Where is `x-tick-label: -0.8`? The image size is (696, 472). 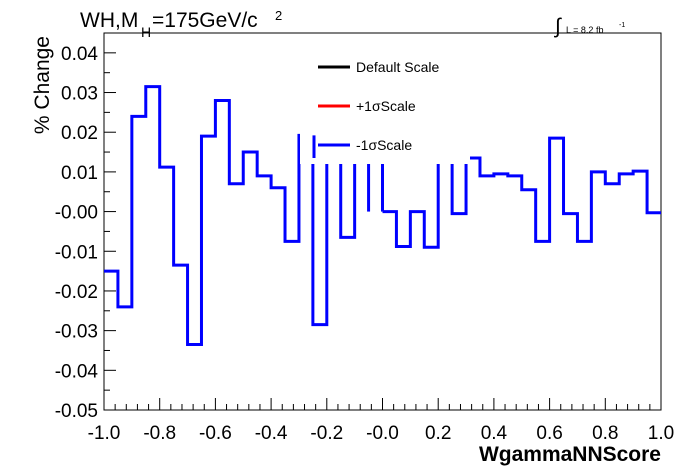 x-tick-label: -0.8 is located at coordinates (159, 433).